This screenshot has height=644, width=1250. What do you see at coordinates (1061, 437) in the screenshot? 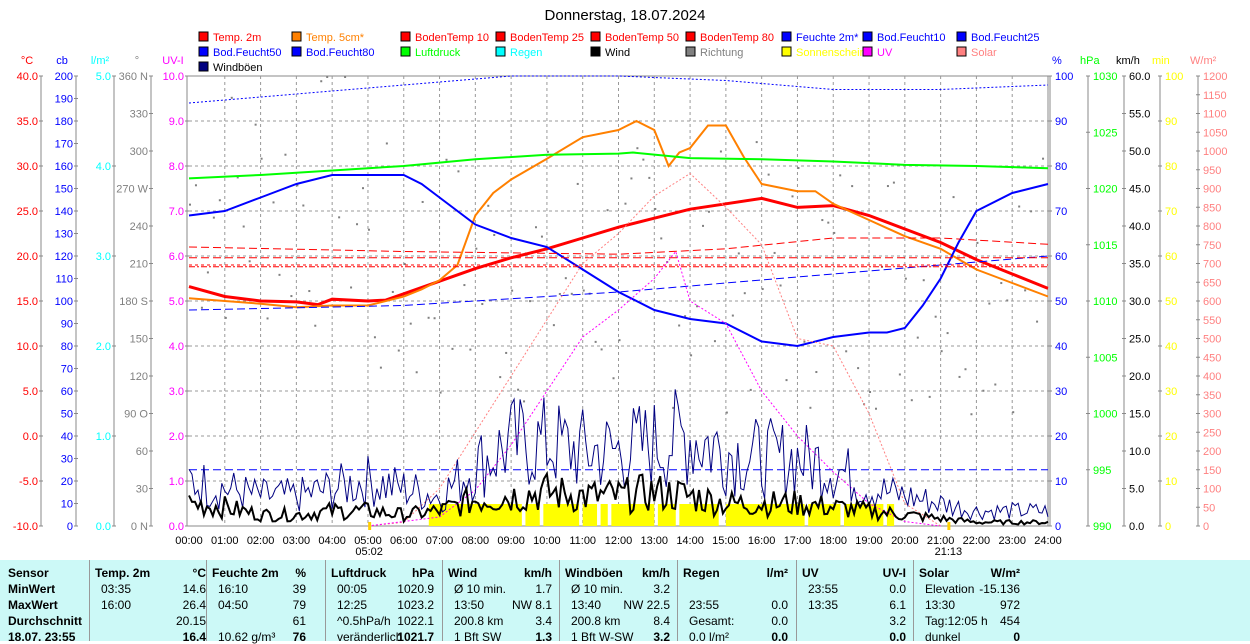
I see `axis-tick-label: 20` at bounding box center [1061, 437].